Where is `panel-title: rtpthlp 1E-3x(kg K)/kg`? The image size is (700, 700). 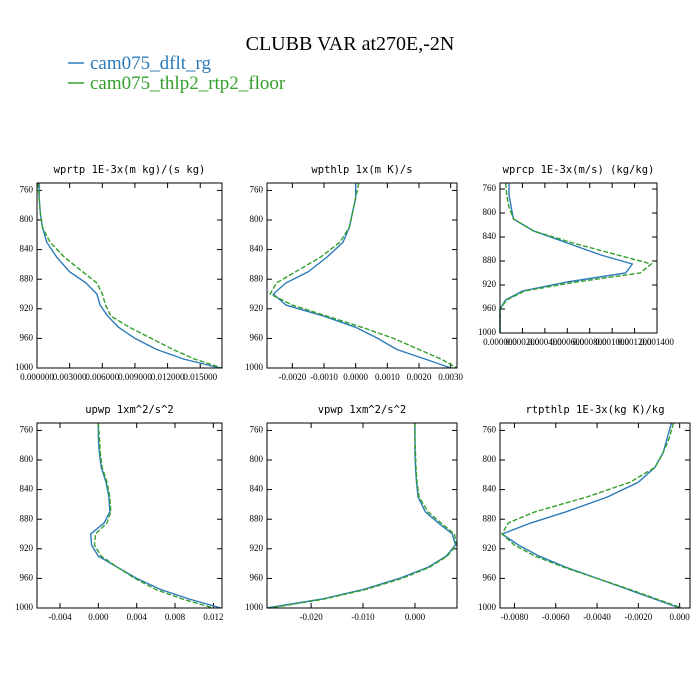 panel-title: rtpthlp 1E-3x(kg K)/kg is located at coordinates (594, 410).